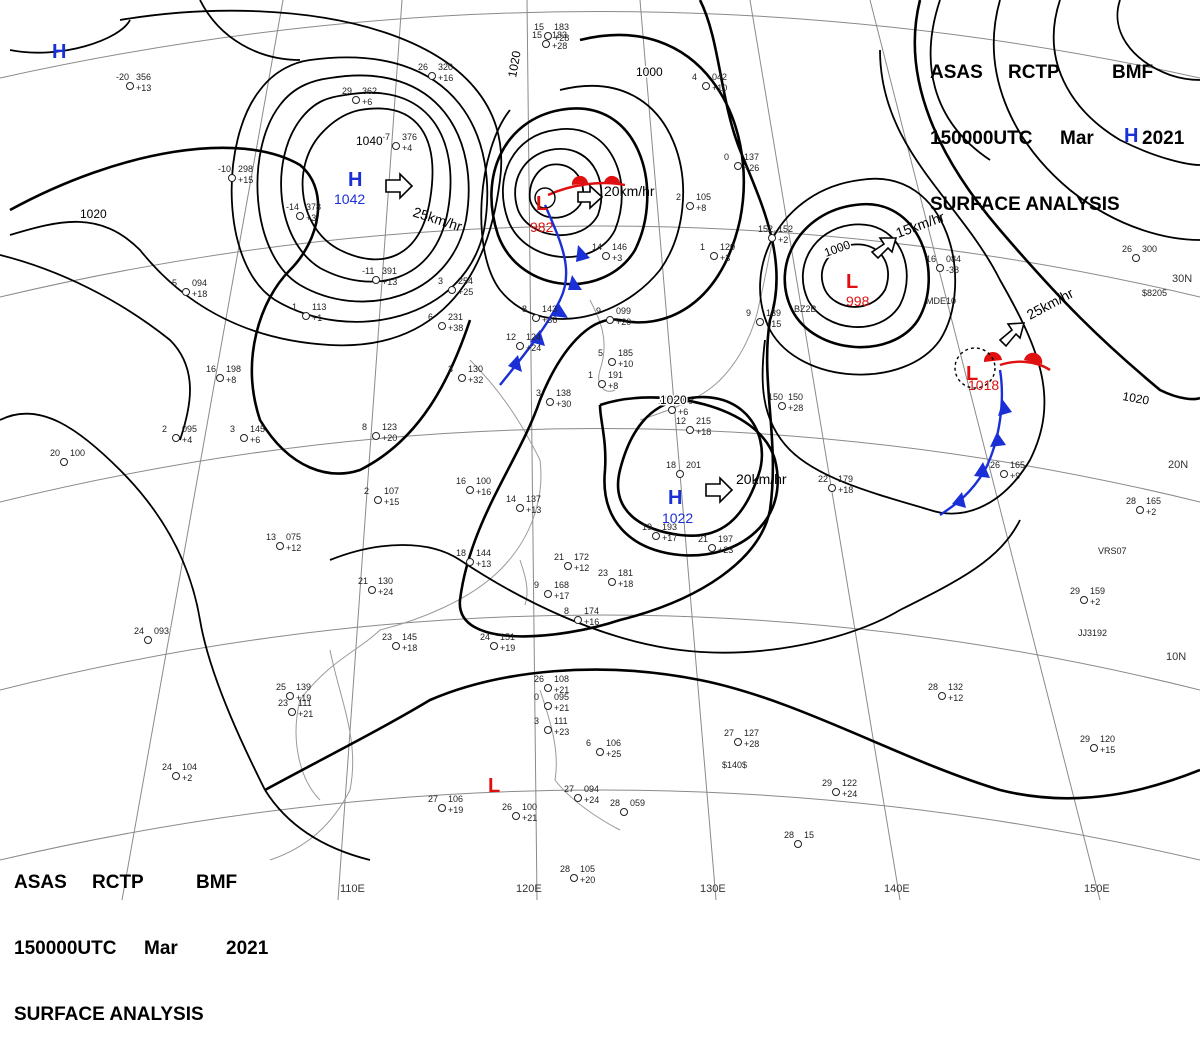 The width and height of the screenshot is (1200, 1048). What do you see at coordinates (615, 375) in the screenshot?
I see `station-pressure: 191` at bounding box center [615, 375].